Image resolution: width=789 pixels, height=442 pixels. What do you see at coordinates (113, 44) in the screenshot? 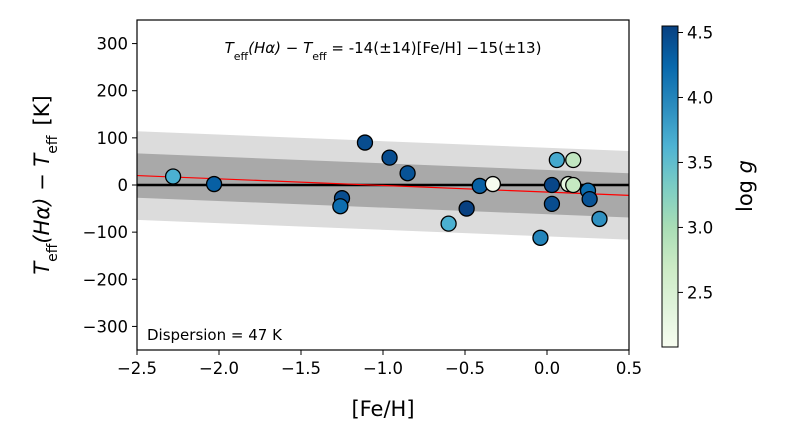
I see `y-tick-label: 300` at bounding box center [113, 44].